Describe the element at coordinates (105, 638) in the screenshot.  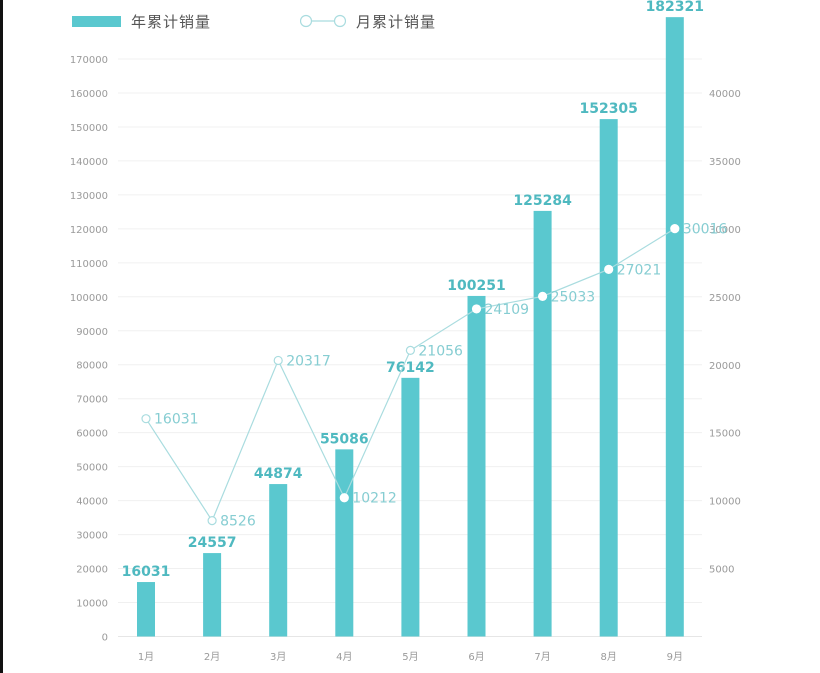
I see `left-axis-tick: 0` at that location.